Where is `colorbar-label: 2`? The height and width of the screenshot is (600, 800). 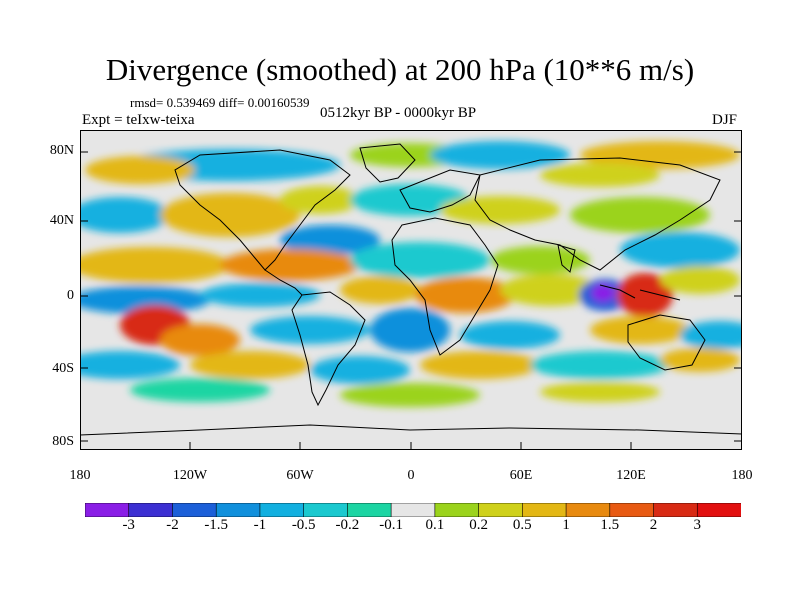 colorbar-label: 2 is located at coordinates (653, 525).